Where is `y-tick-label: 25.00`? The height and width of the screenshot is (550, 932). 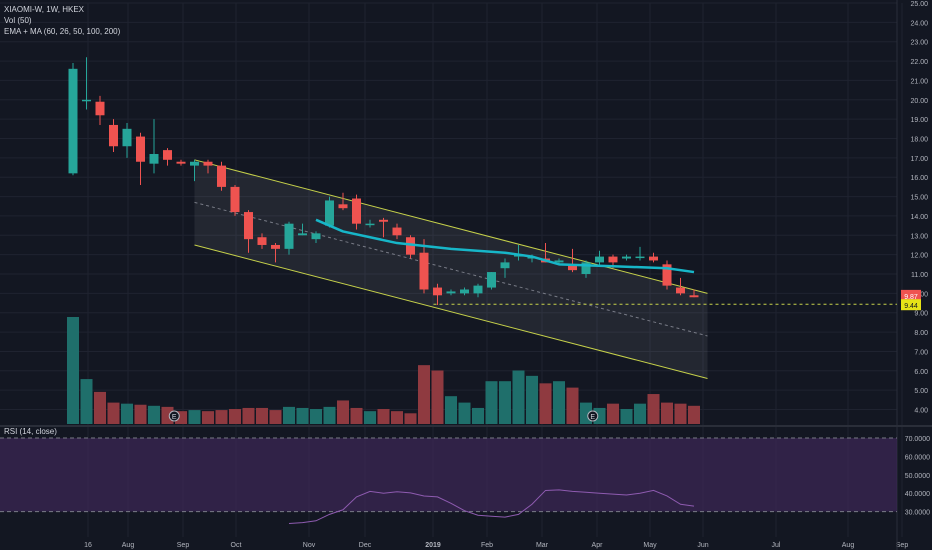
y-tick-label: 25.00 is located at coordinates (919, 4).